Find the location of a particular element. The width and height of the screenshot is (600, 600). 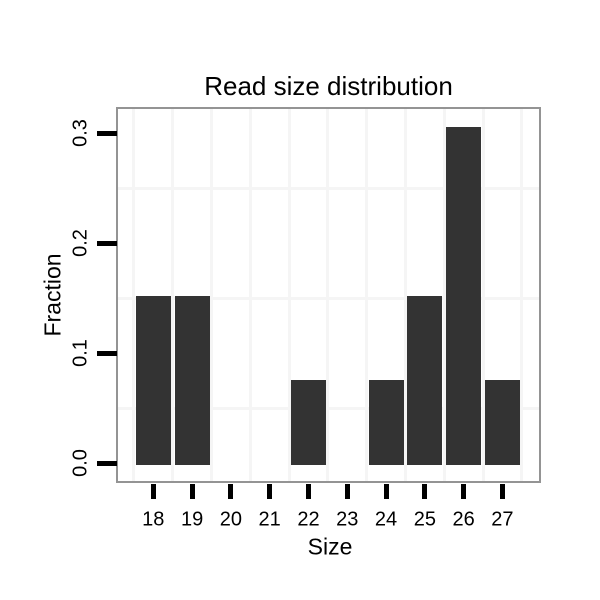

y-tick-label: 0.3 is located at coordinates (80, 133).